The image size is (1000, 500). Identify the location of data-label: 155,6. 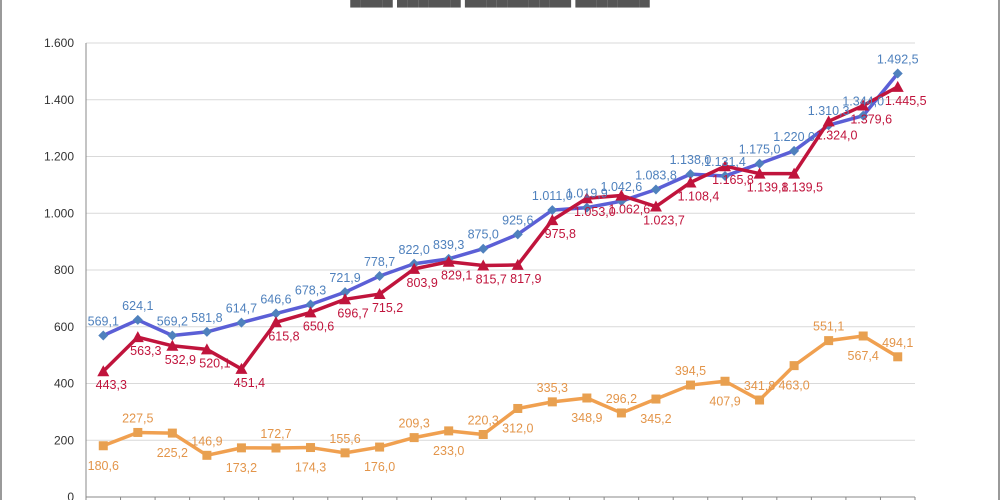
(344, 439).